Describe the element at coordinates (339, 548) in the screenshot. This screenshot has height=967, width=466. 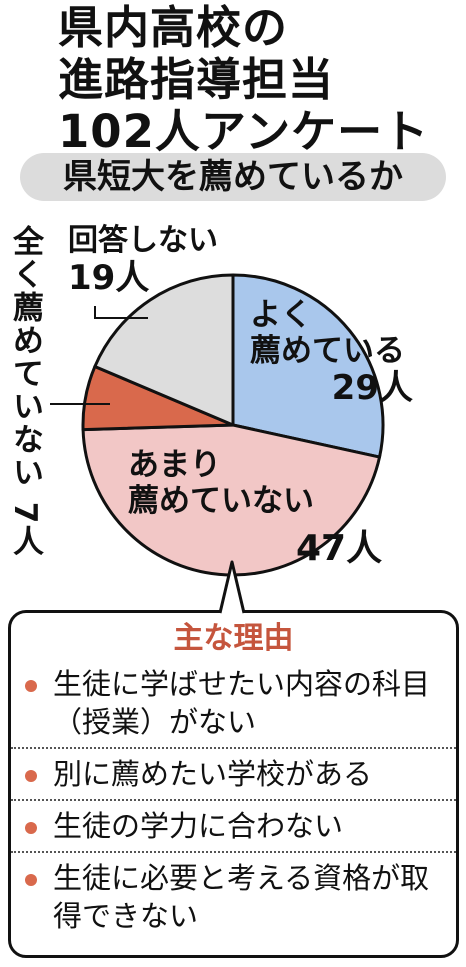
I see `slice-value-amari: 47人` at that location.